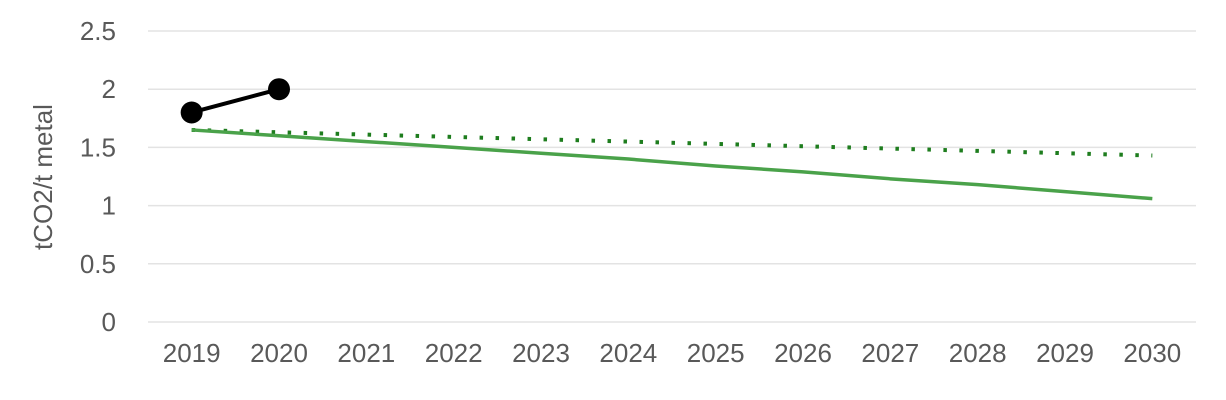  I want to click on y-axis-title: tCO2/t metal, so click(43, 177).